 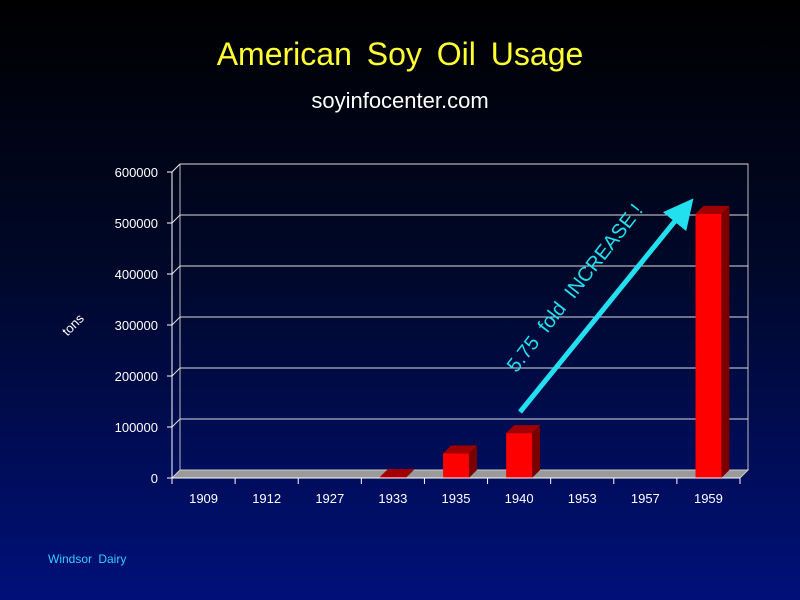 What do you see at coordinates (136, 325) in the screenshot?
I see `y-tick-label: 300000` at bounding box center [136, 325].